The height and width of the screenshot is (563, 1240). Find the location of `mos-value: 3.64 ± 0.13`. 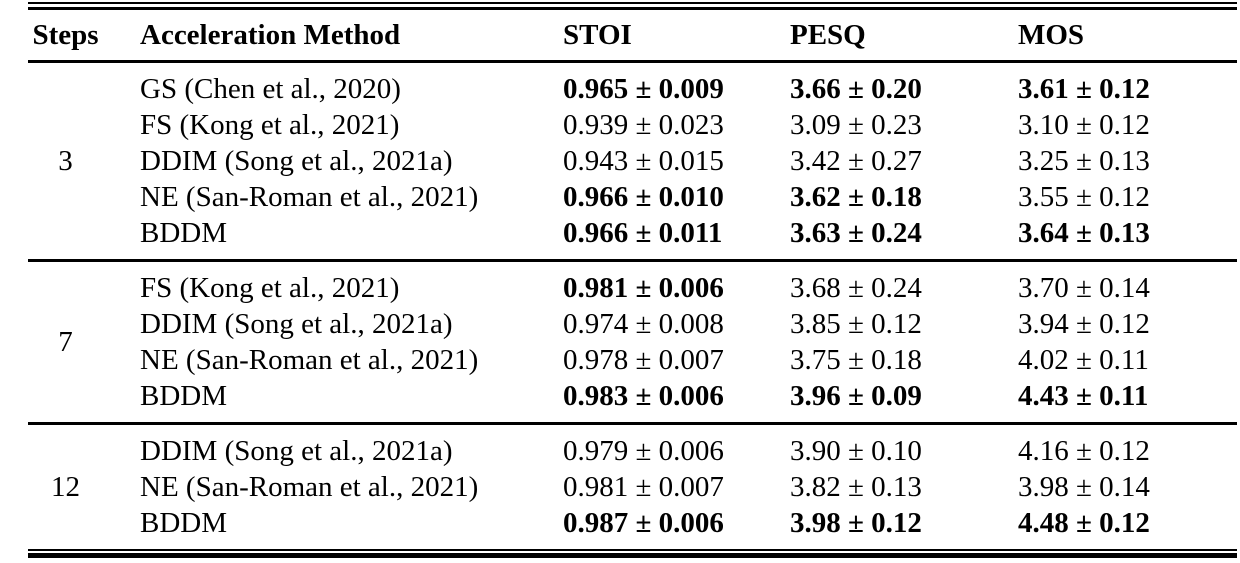

mos-value: 3.64 ± 0.13 is located at coordinates (1084, 233).